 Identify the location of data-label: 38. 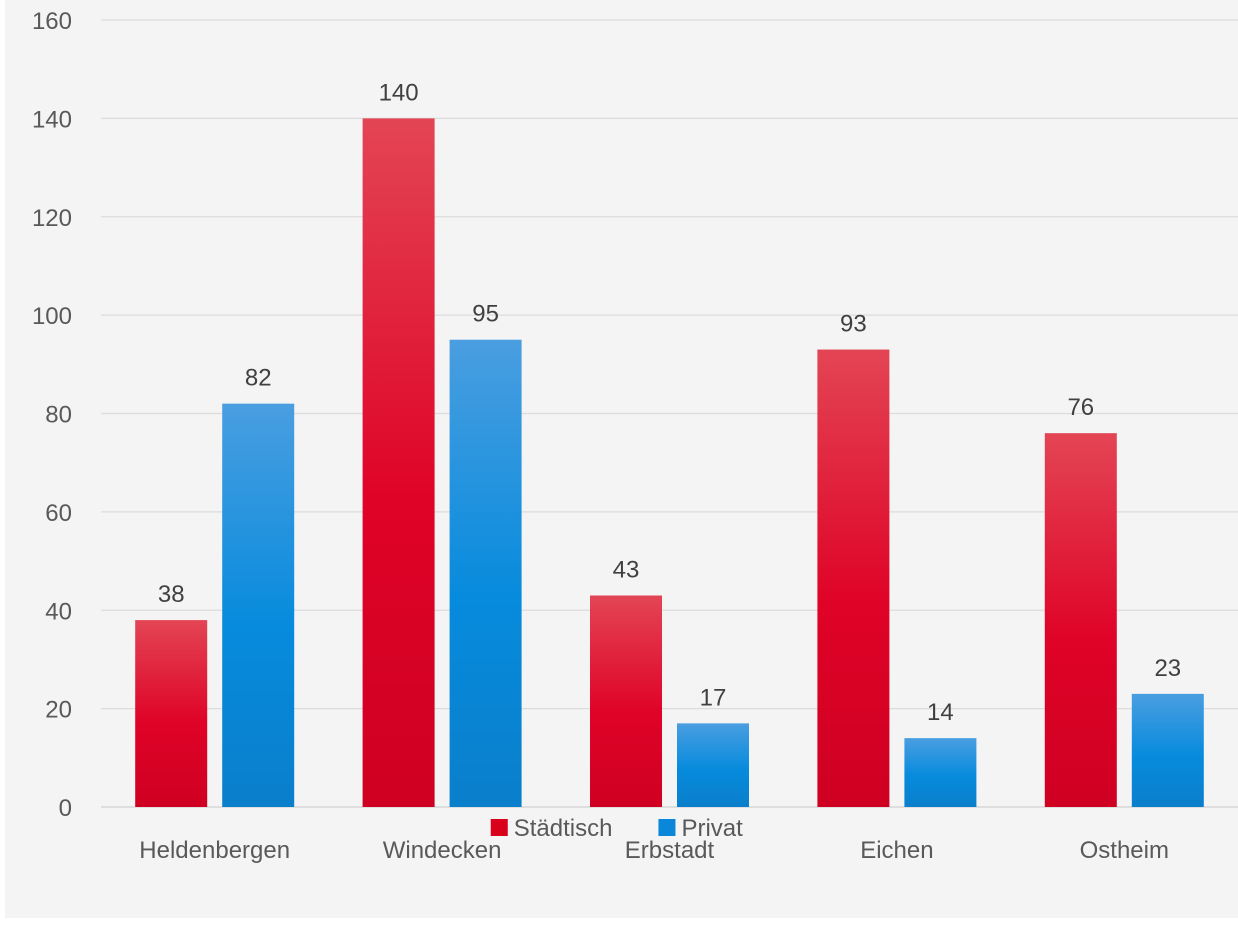
(171, 594).